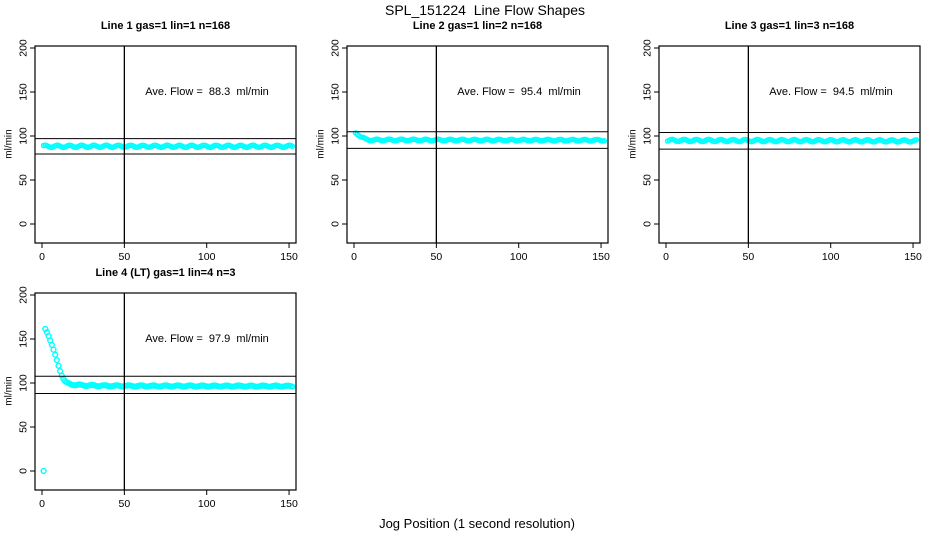  Describe the element at coordinates (831, 92) in the screenshot. I see `ave-flow-annotation: Ave. Flow = 94.5 ml/min` at that location.